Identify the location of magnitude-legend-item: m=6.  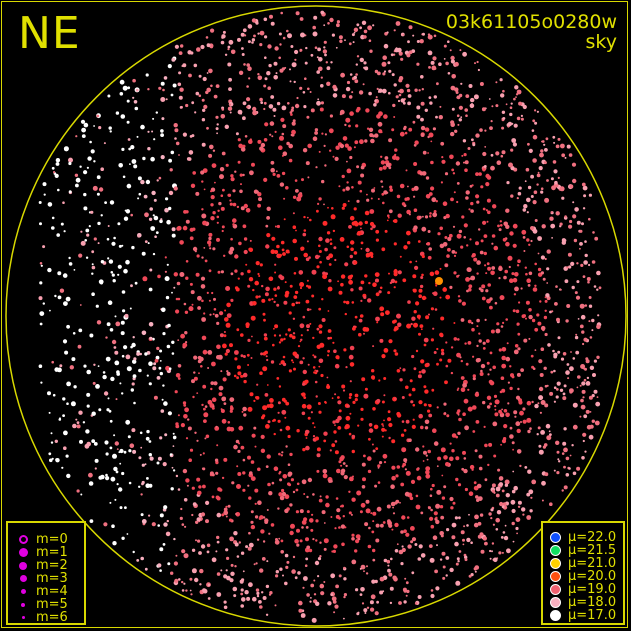
(50, 617).